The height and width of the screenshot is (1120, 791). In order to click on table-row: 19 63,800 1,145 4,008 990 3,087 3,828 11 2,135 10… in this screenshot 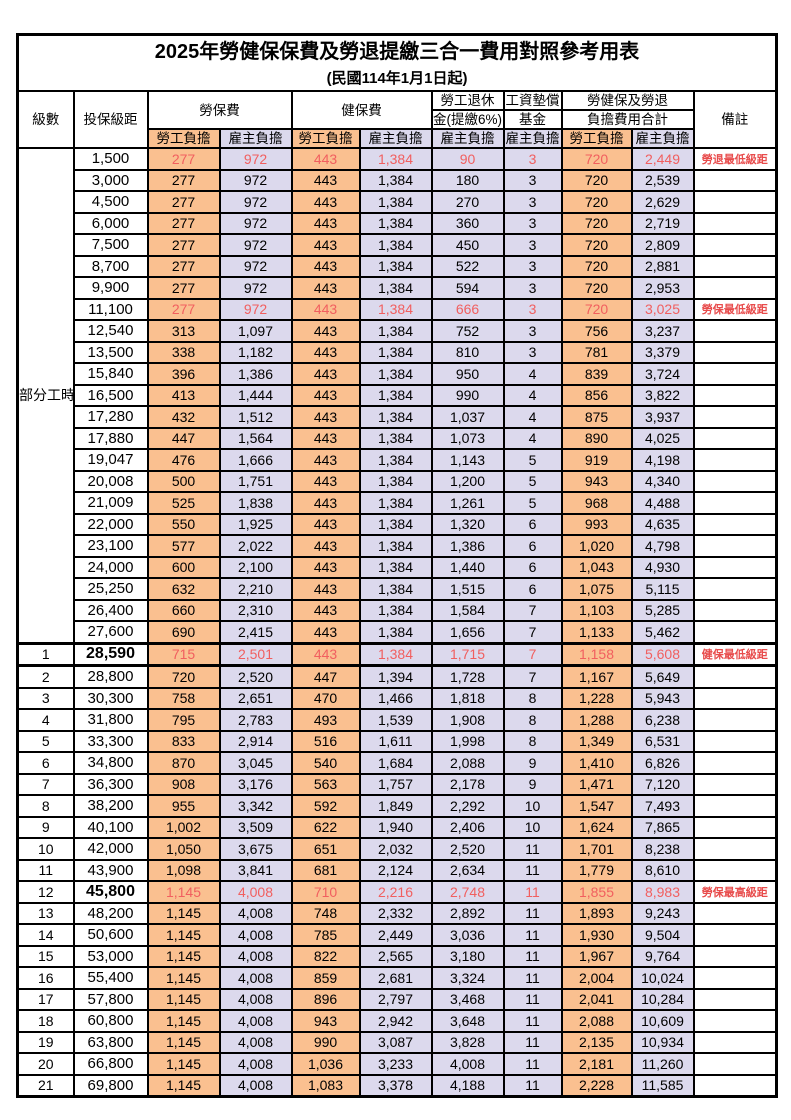, I will do `click(397, 1042)`.